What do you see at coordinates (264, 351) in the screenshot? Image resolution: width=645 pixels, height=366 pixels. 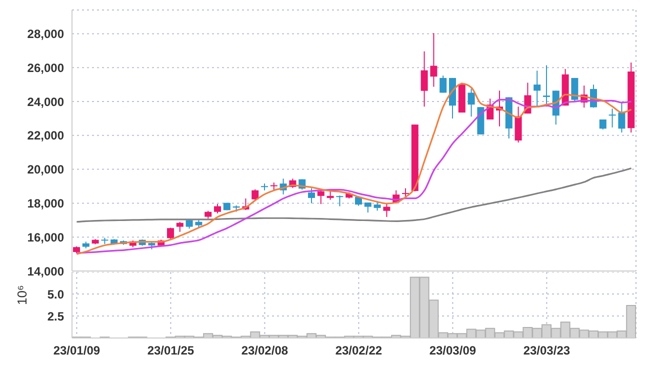 I see `x-tick-label: 23/02/08` at bounding box center [264, 351].